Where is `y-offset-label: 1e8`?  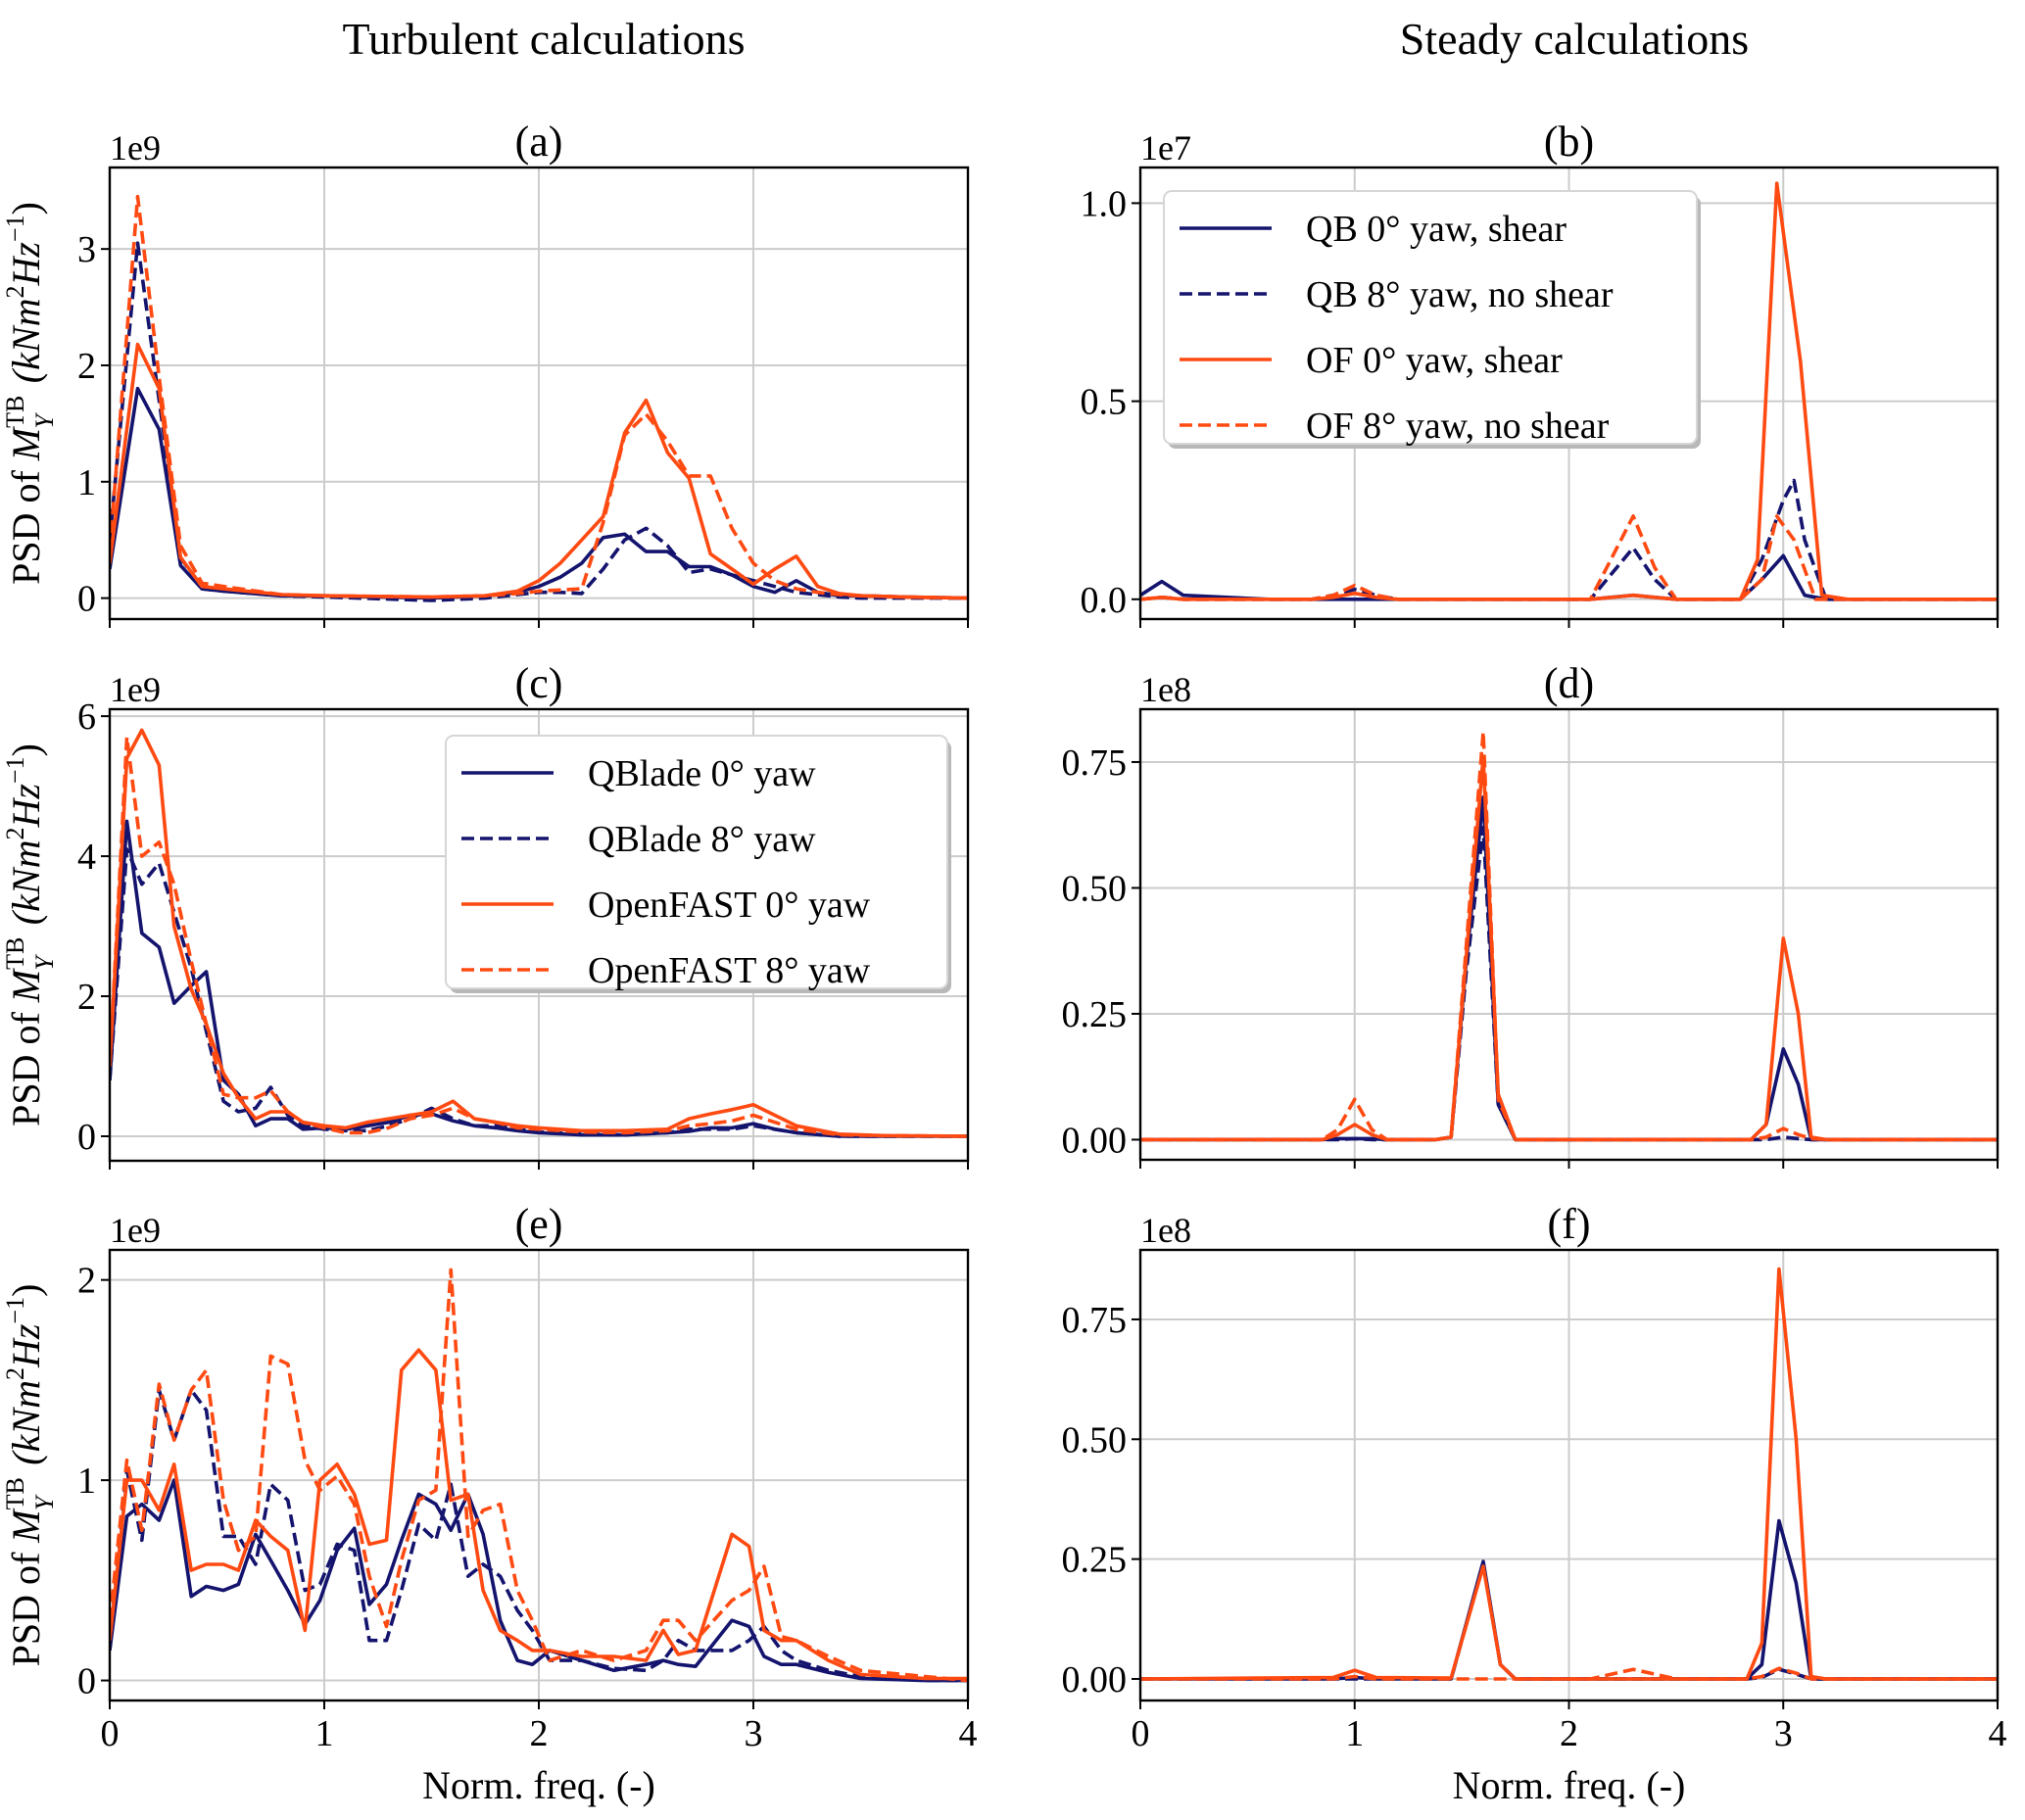 y-offset-label: 1e8 is located at coordinates (1166, 1230).